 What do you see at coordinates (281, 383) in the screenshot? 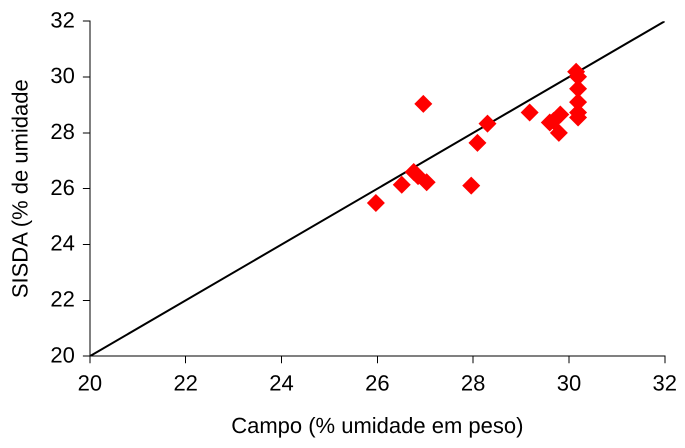
I see `x-tick-label: 24` at bounding box center [281, 383].